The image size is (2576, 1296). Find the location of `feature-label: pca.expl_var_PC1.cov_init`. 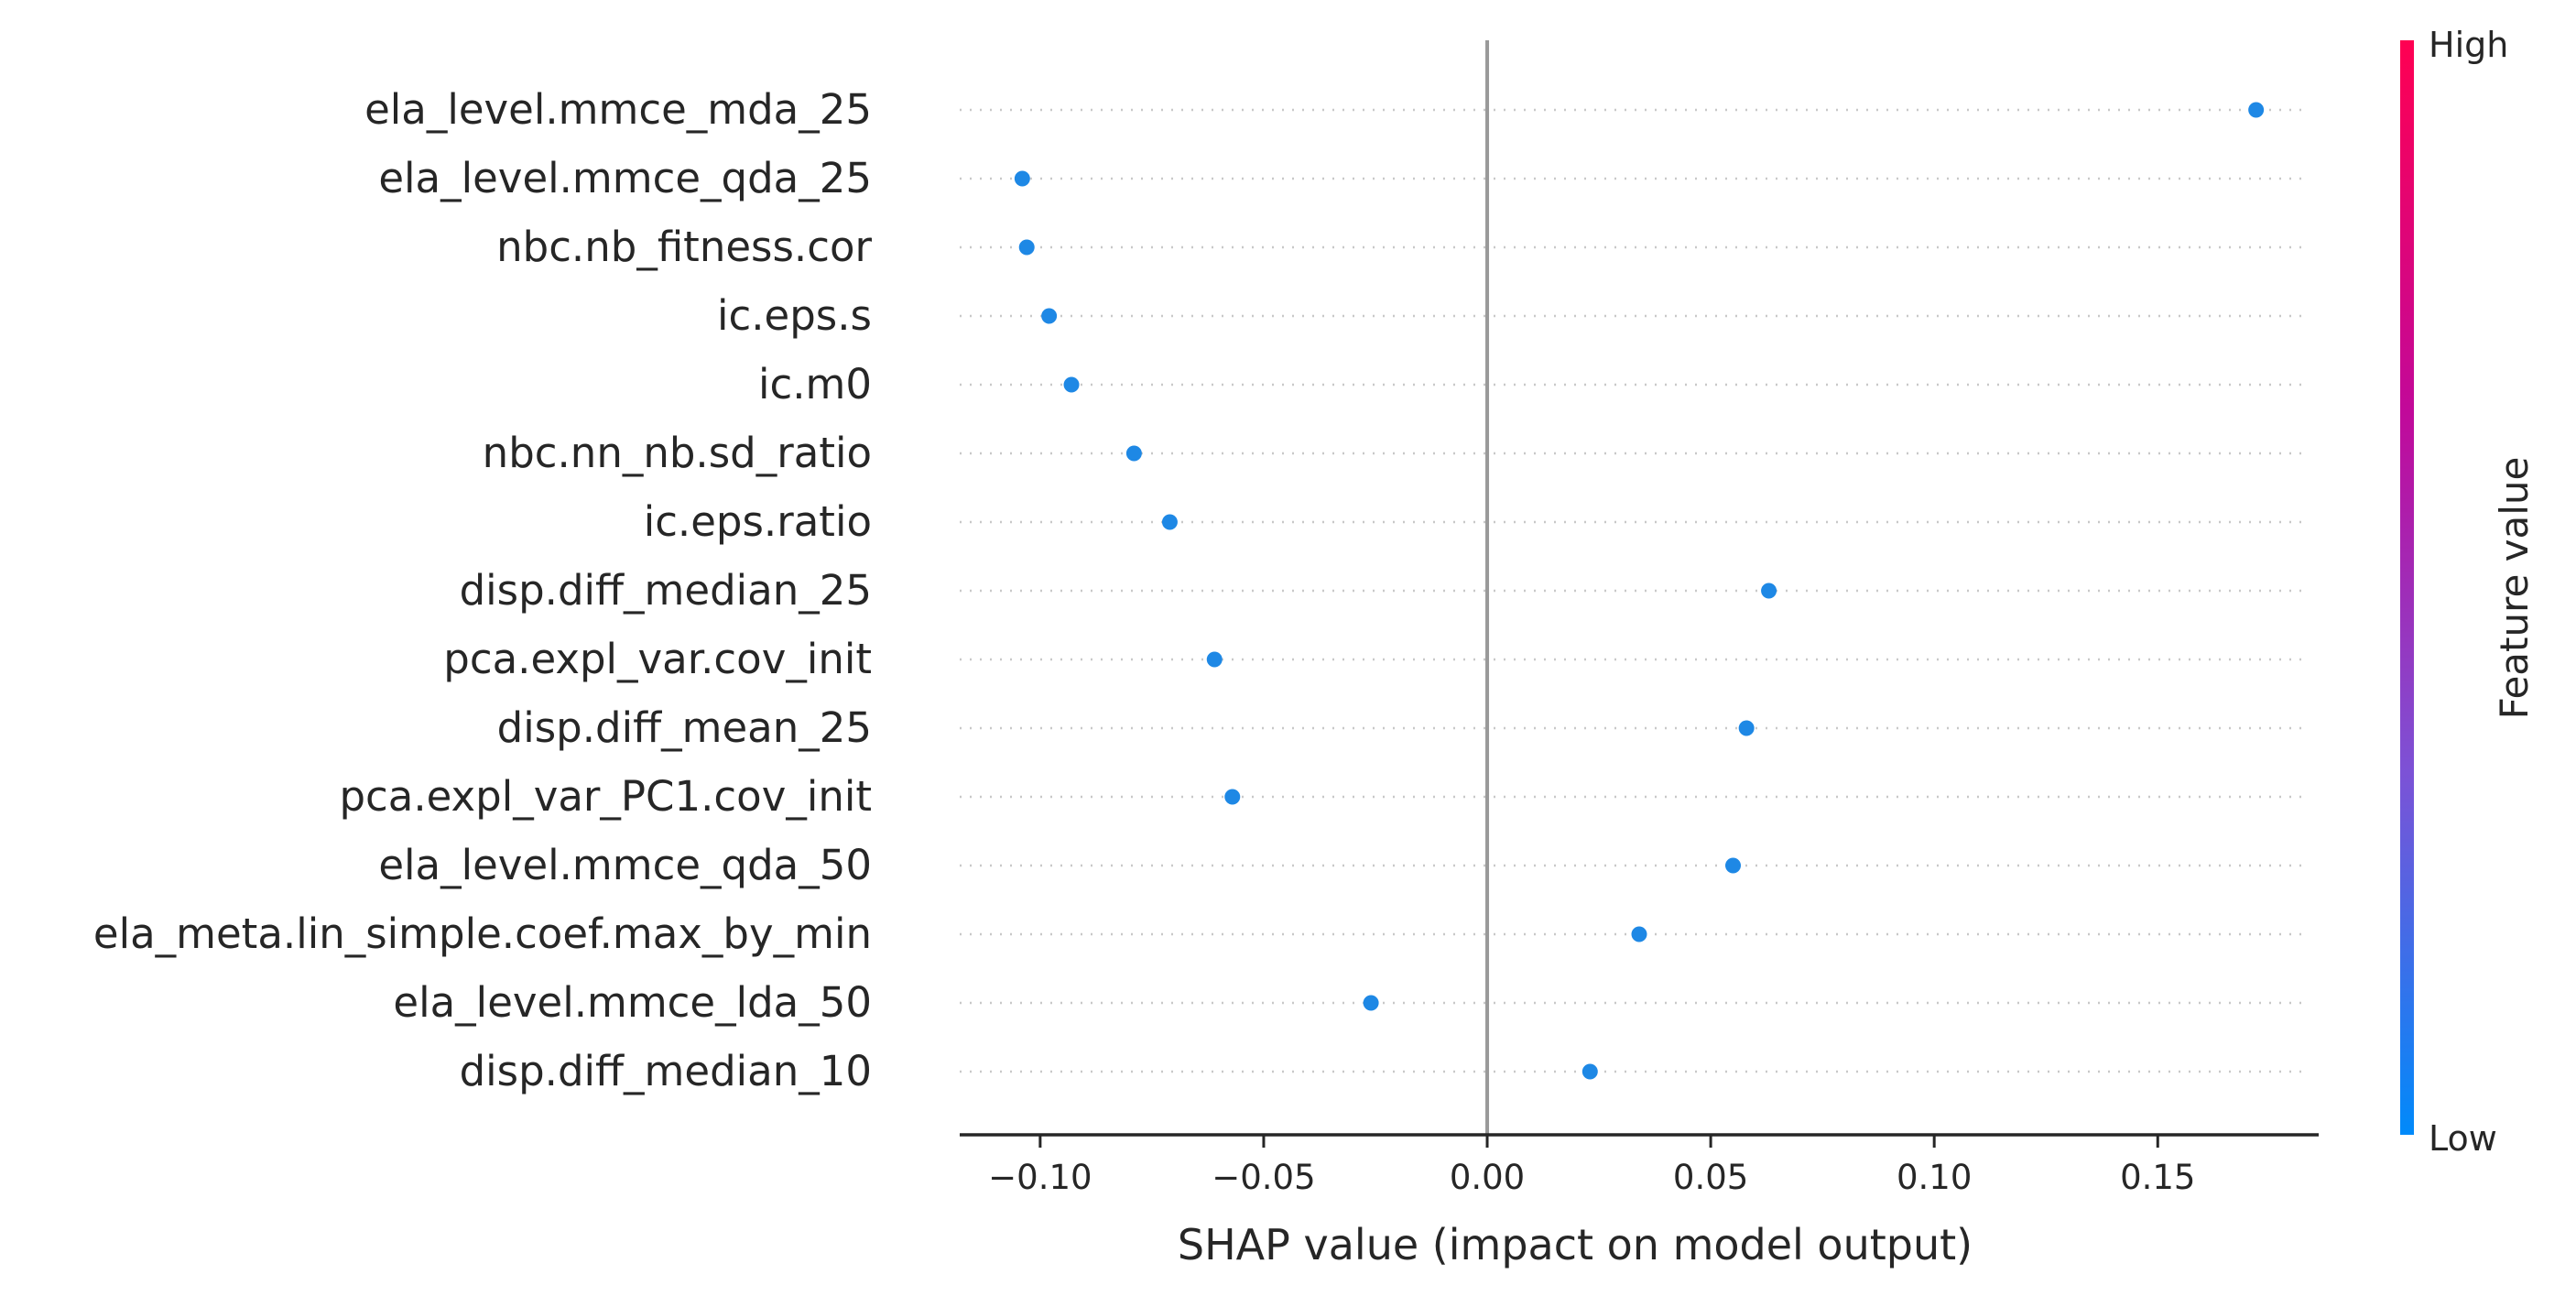

feature-label: pca.expl_var_PC1.cov_init is located at coordinates (605, 796).